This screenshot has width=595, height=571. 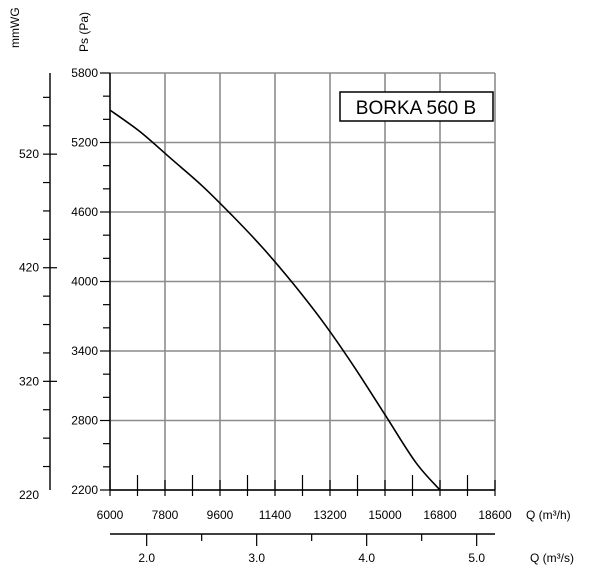 What do you see at coordinates (440, 515) in the screenshot?
I see `tick-label-m3h: 16800` at bounding box center [440, 515].